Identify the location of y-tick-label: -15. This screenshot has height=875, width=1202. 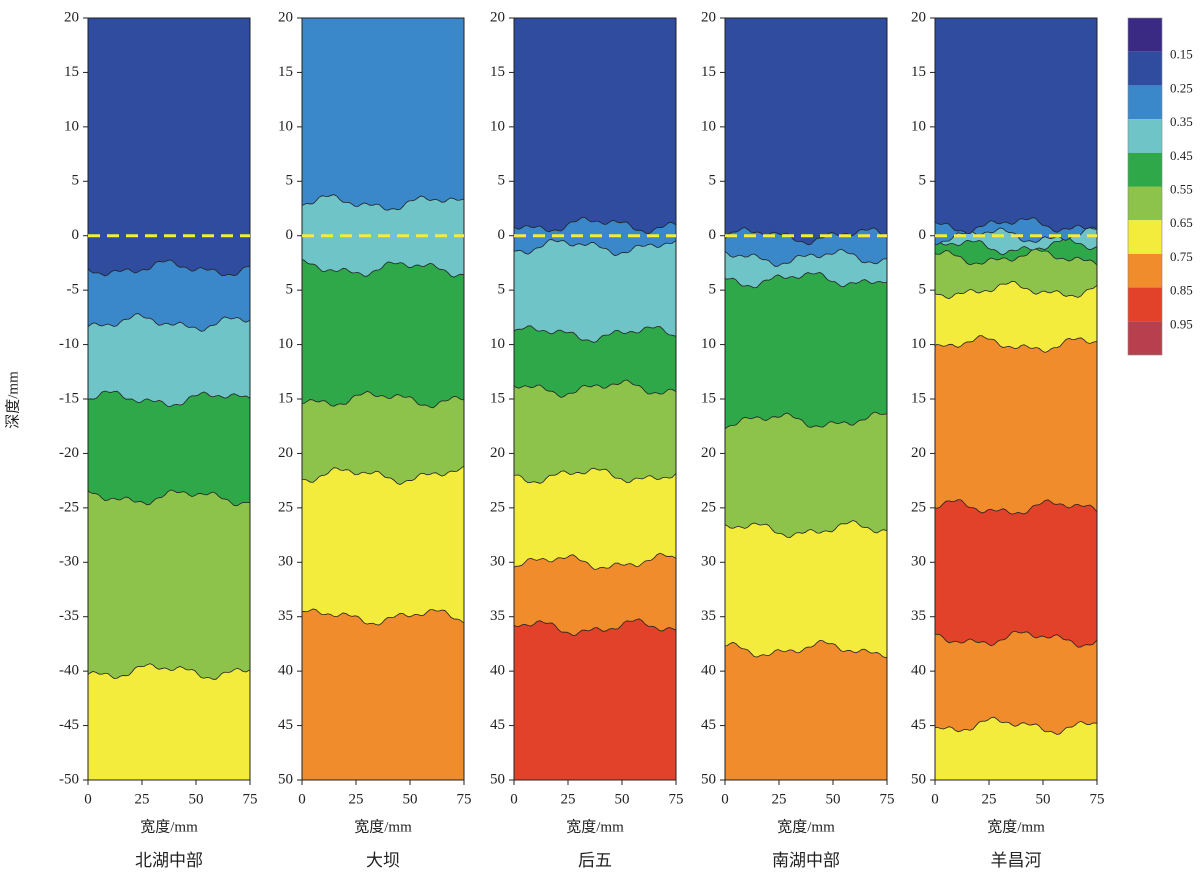
(69, 398).